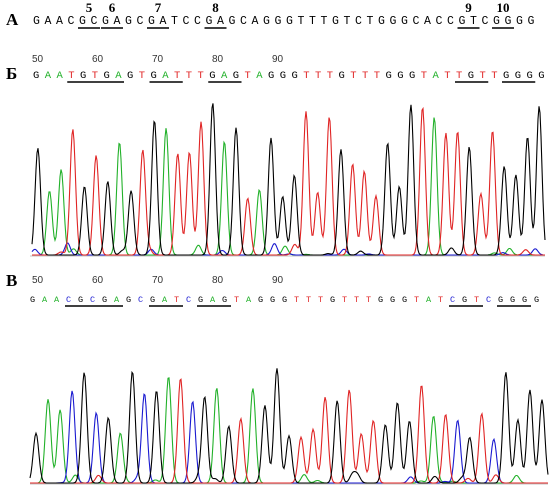  Describe the element at coordinates (89, 7) in the screenshot. I see `panel-a-site-number: 5` at that location.